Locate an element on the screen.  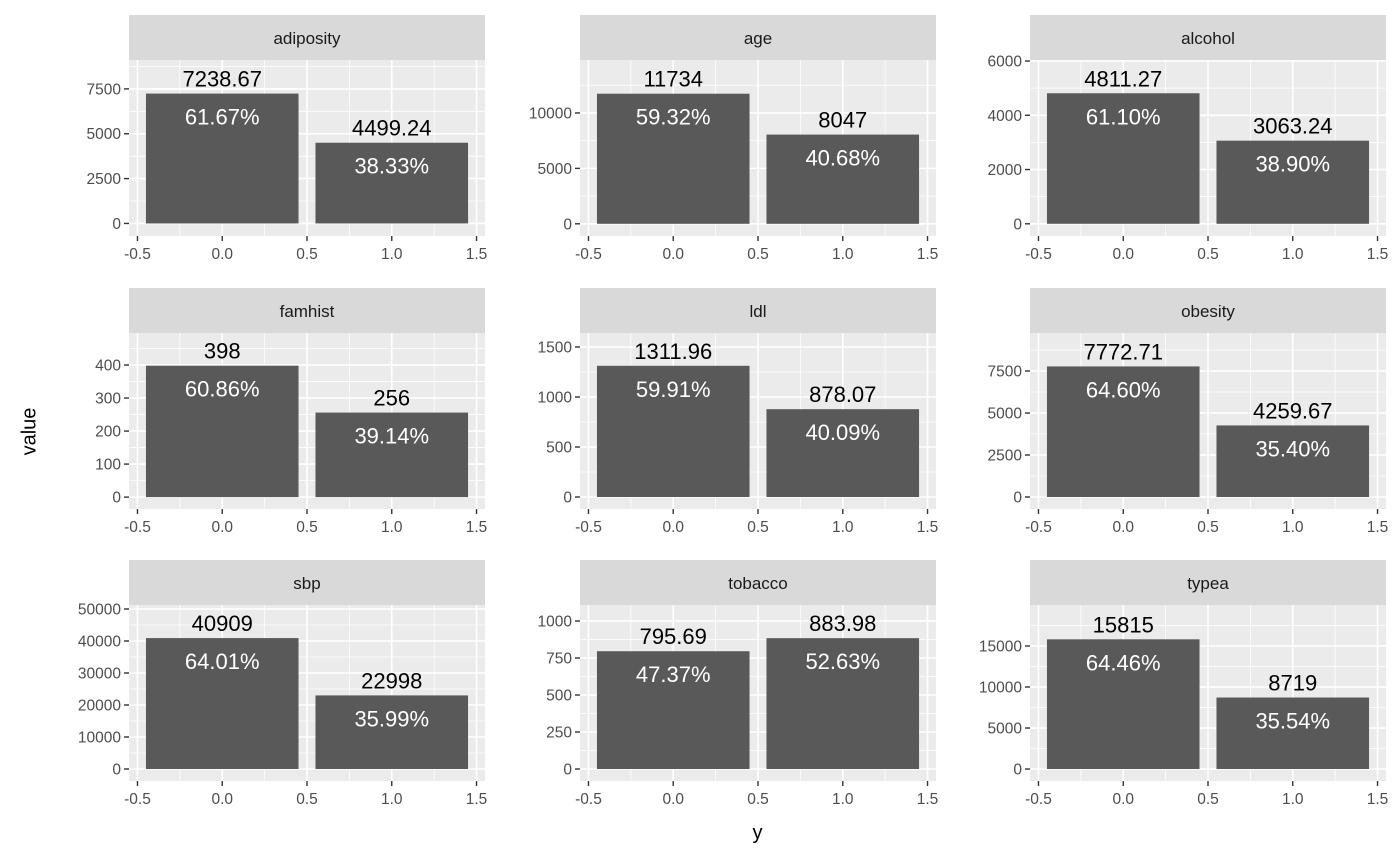
percent-label: 59.32% is located at coordinates (673, 117).